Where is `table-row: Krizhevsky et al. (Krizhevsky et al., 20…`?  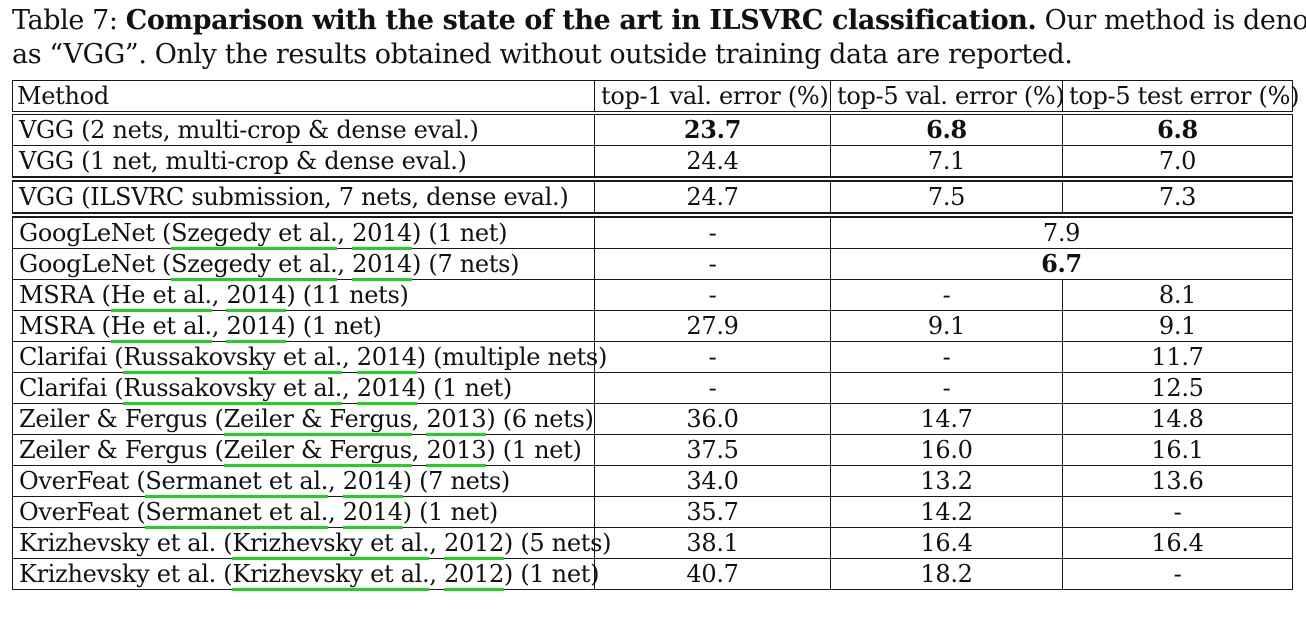 table-row: Krizhevsky et al. (Krizhevsky et al., 20… is located at coordinates (652, 543).